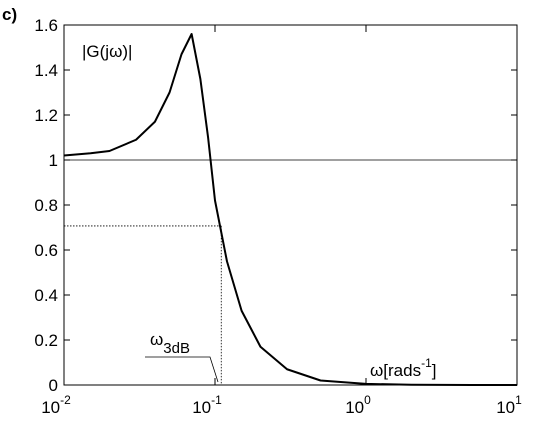 The height and width of the screenshot is (422, 542). Describe the element at coordinates (434, 370) in the screenshot. I see `x-label-suffix: ]` at that location.